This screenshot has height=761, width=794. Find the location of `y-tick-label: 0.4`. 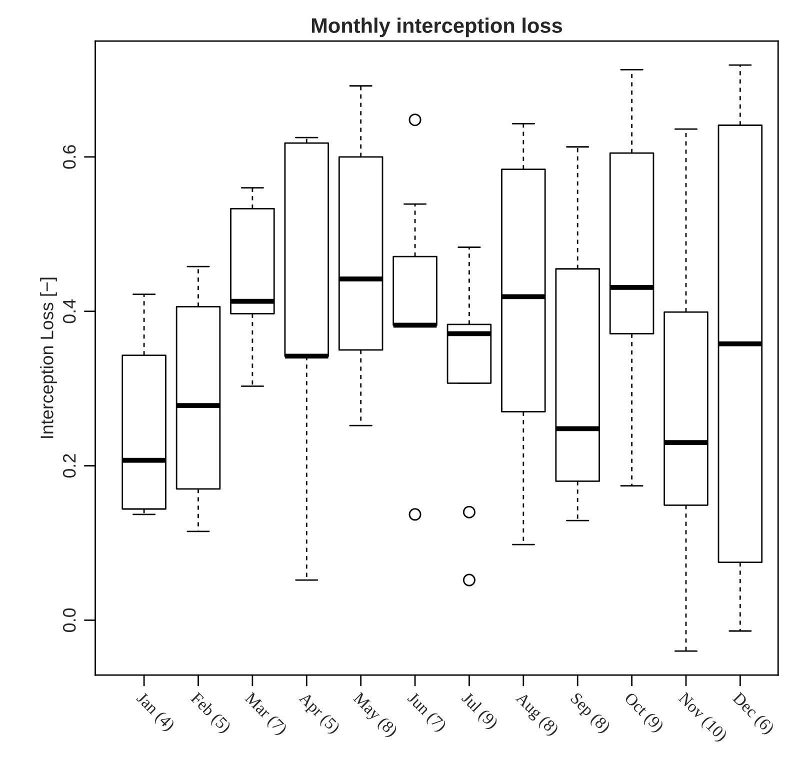

y-tick-label: 0.4 is located at coordinates (69, 311).